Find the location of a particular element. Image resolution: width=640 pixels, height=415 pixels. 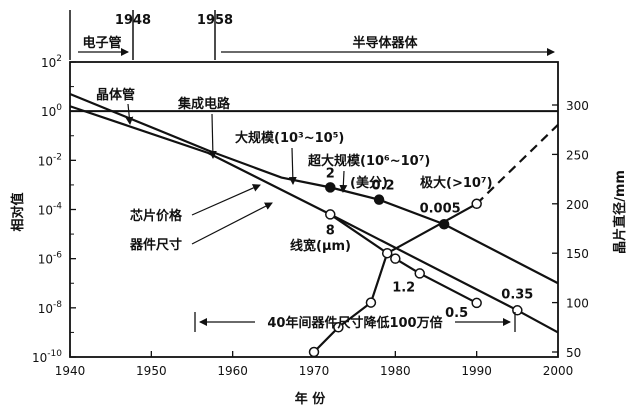

era-label-semiconductor: 半导体器体 is located at coordinates (385, 43).